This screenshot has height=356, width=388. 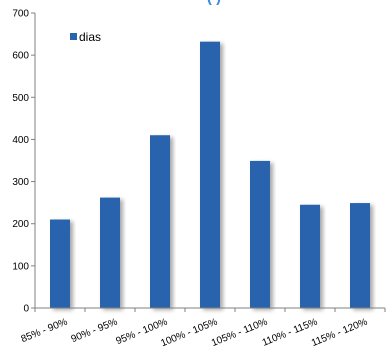 What do you see at coordinates (23, 162) in the screenshot?
I see `y-axis-ticks: 0 100 200 300 400 500 600 700` at bounding box center [23, 162].